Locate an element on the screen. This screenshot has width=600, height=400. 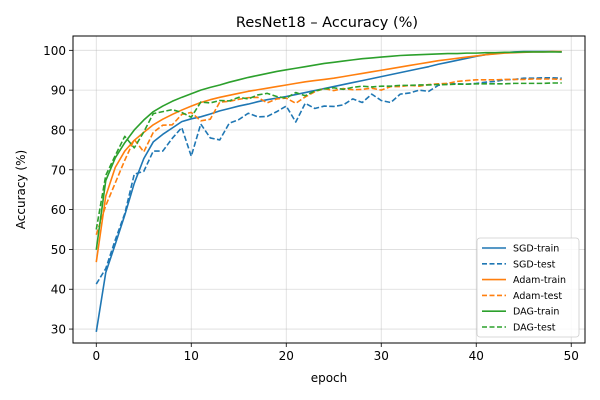
x-tick-label: 40 is located at coordinates (476, 356).